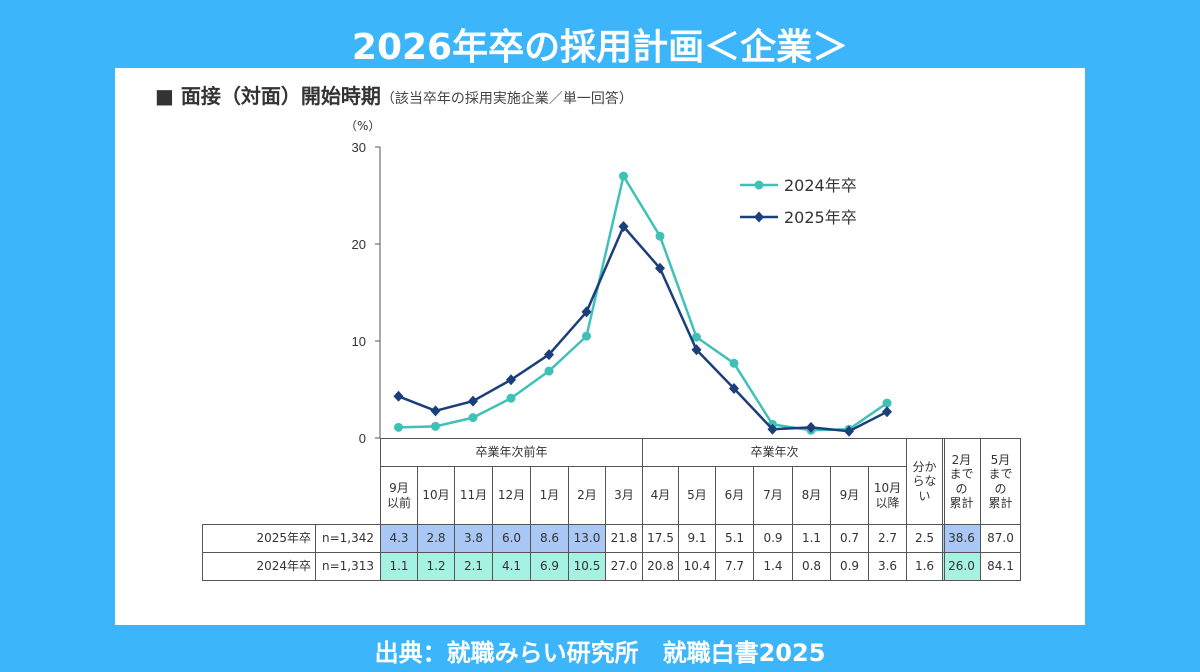 This screenshot has height=672, width=1200. Describe the element at coordinates (348, 538) in the screenshot. I see `row-sample-size: n=1,342` at that location.